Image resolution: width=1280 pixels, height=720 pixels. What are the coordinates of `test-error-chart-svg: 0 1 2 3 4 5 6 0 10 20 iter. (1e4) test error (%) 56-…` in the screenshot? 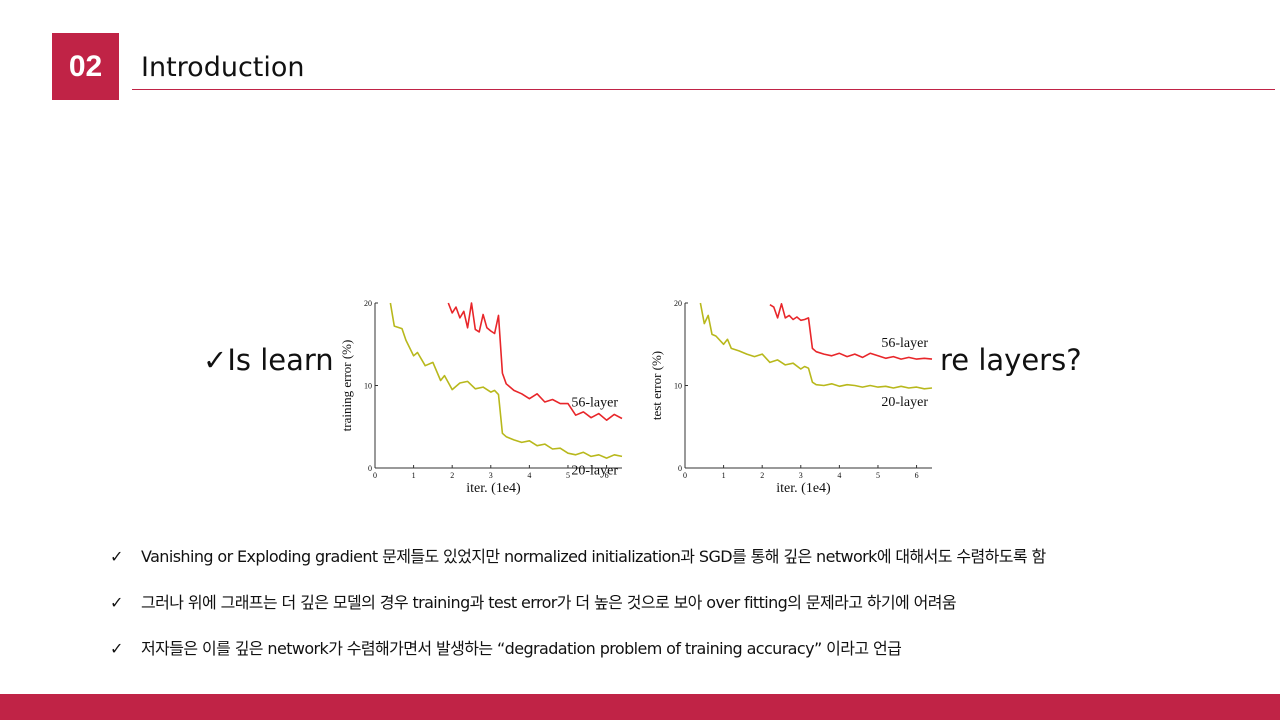 It's located at (791, 397).